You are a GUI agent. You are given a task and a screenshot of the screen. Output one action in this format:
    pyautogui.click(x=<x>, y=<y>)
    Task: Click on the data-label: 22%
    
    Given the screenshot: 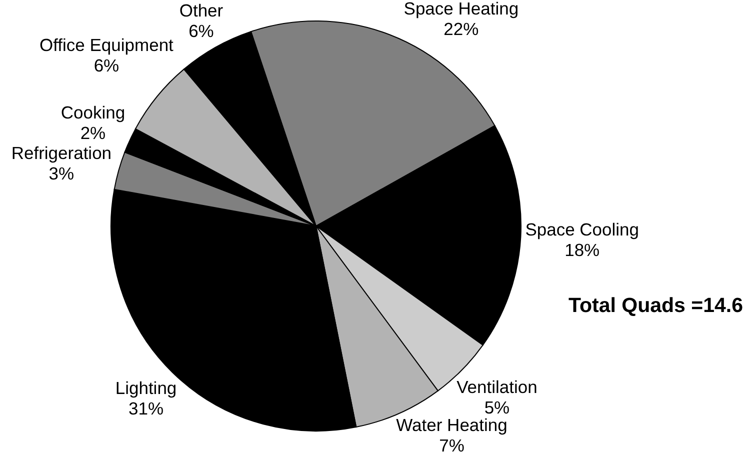 What is the action you would take?
    pyautogui.click(x=461, y=29)
    